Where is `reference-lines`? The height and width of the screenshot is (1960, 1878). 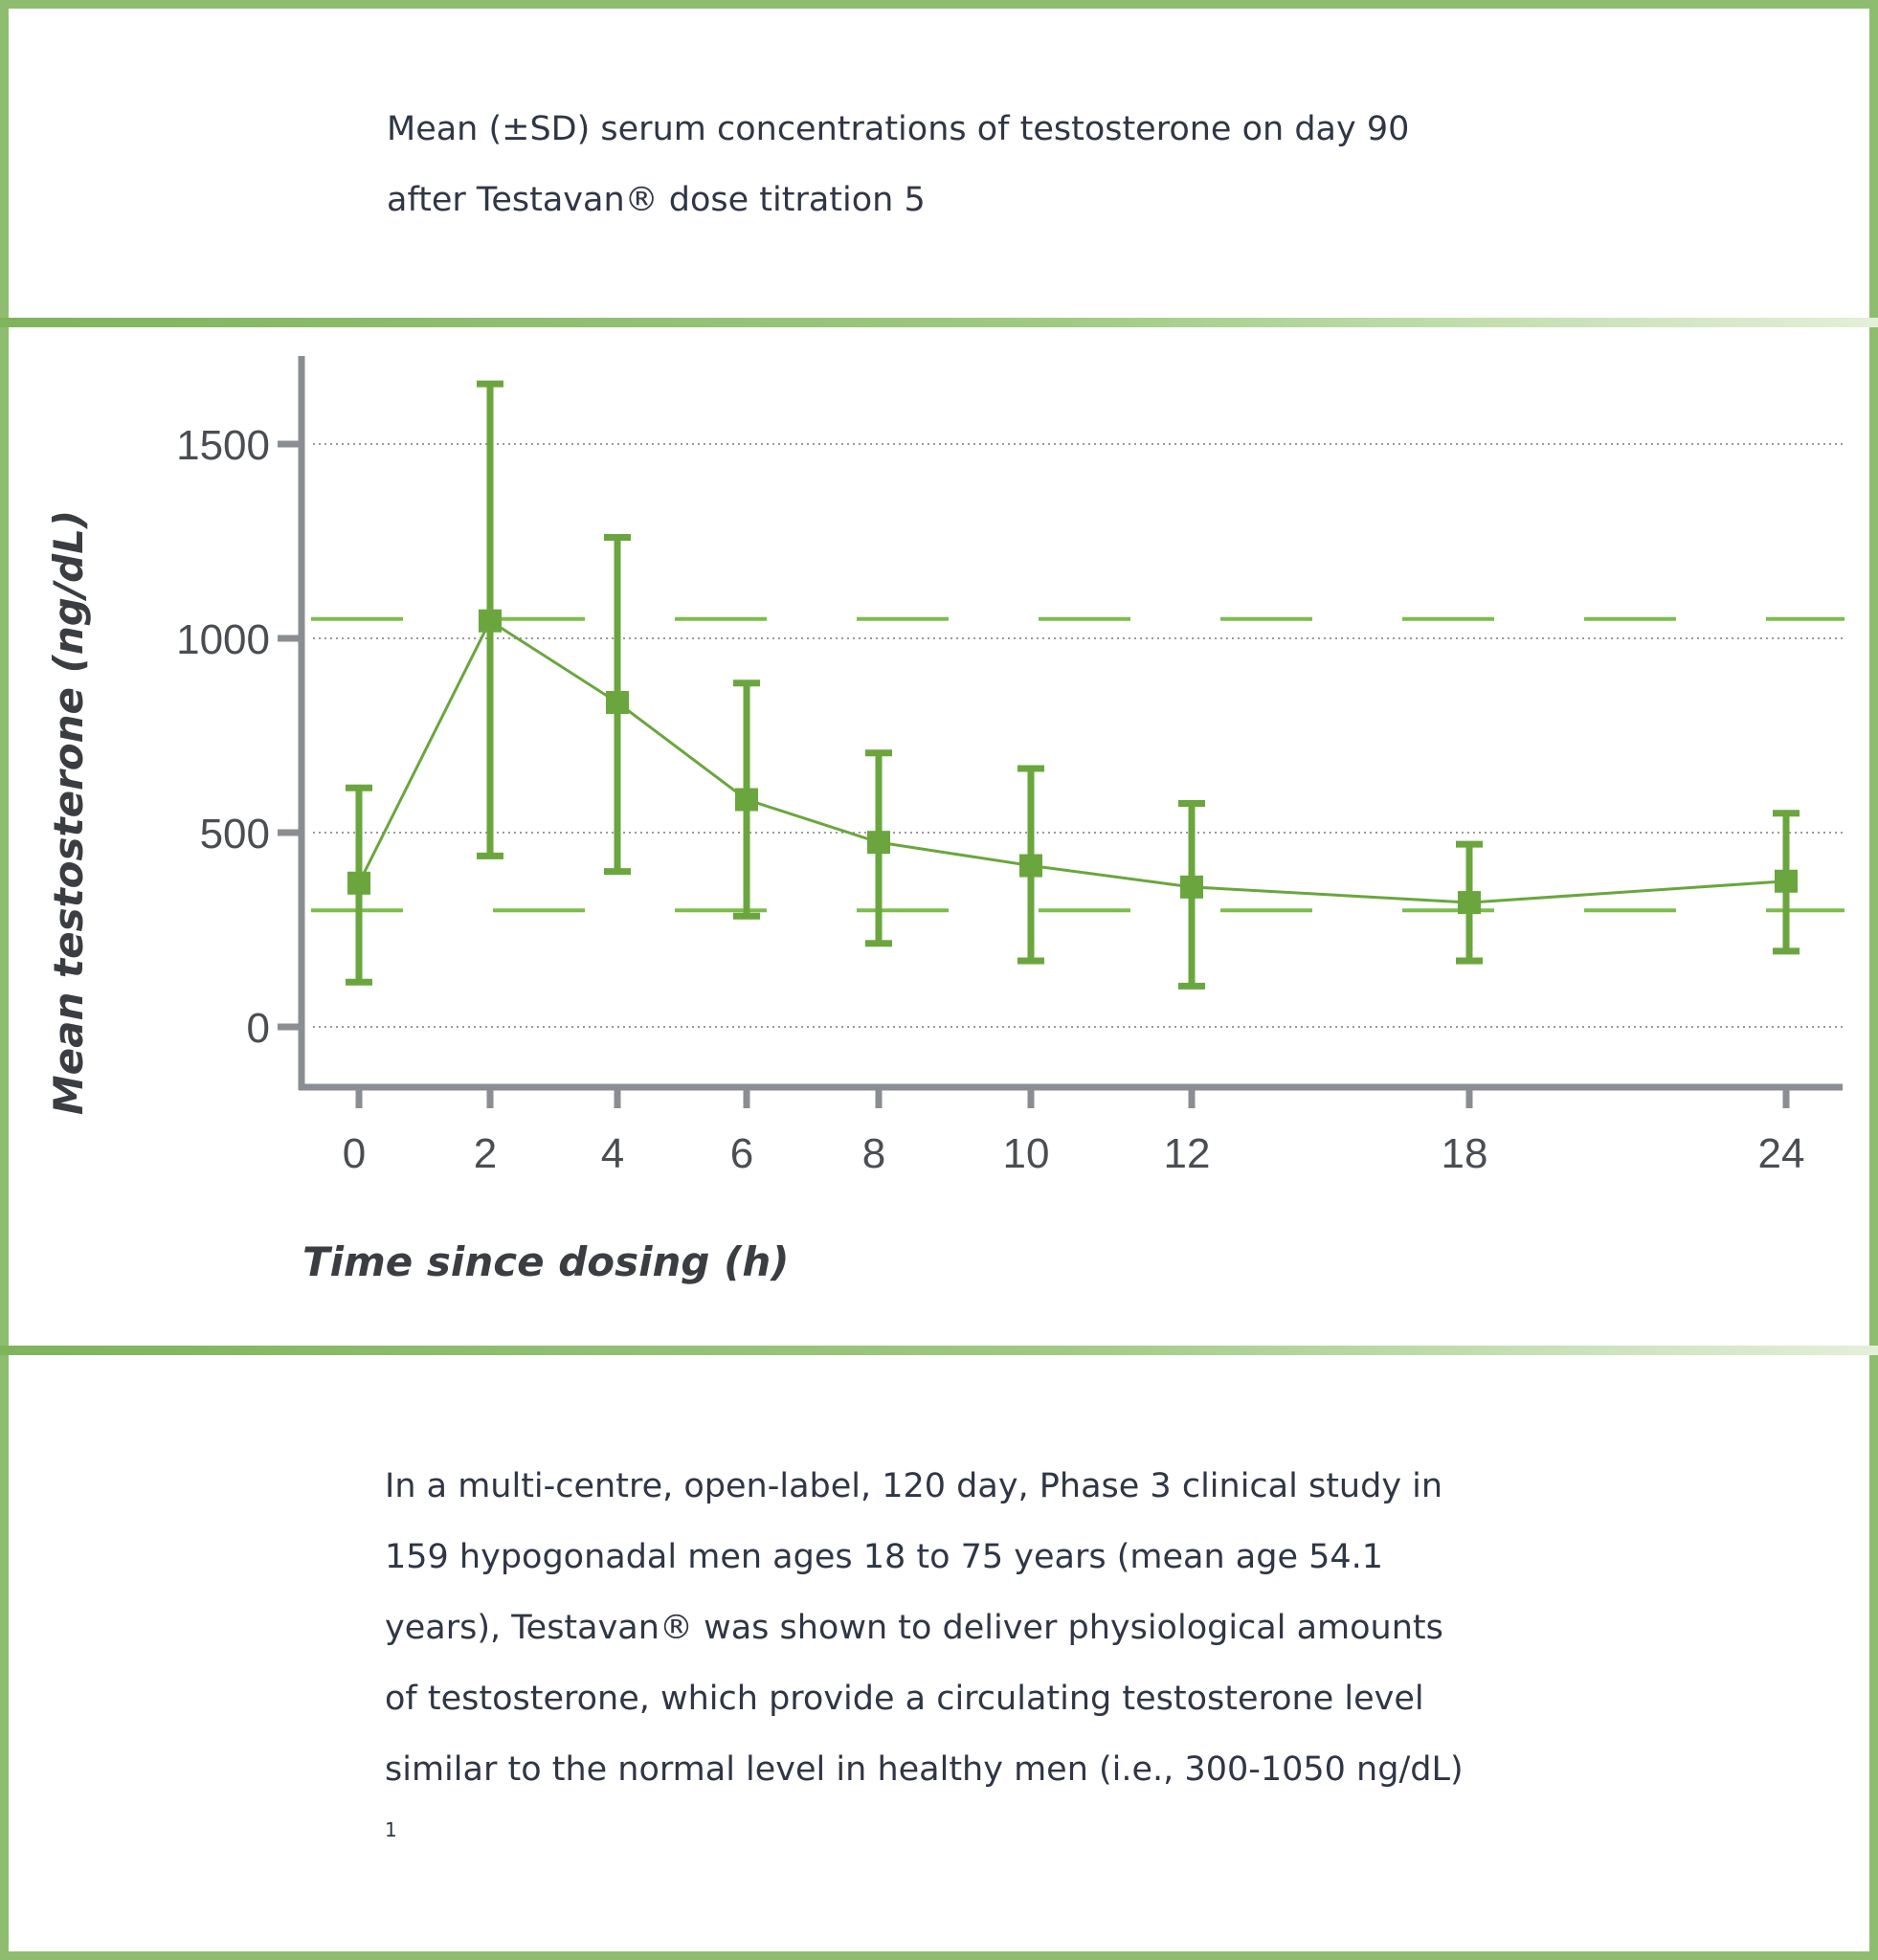 reference-lines is located at coordinates (1077, 765).